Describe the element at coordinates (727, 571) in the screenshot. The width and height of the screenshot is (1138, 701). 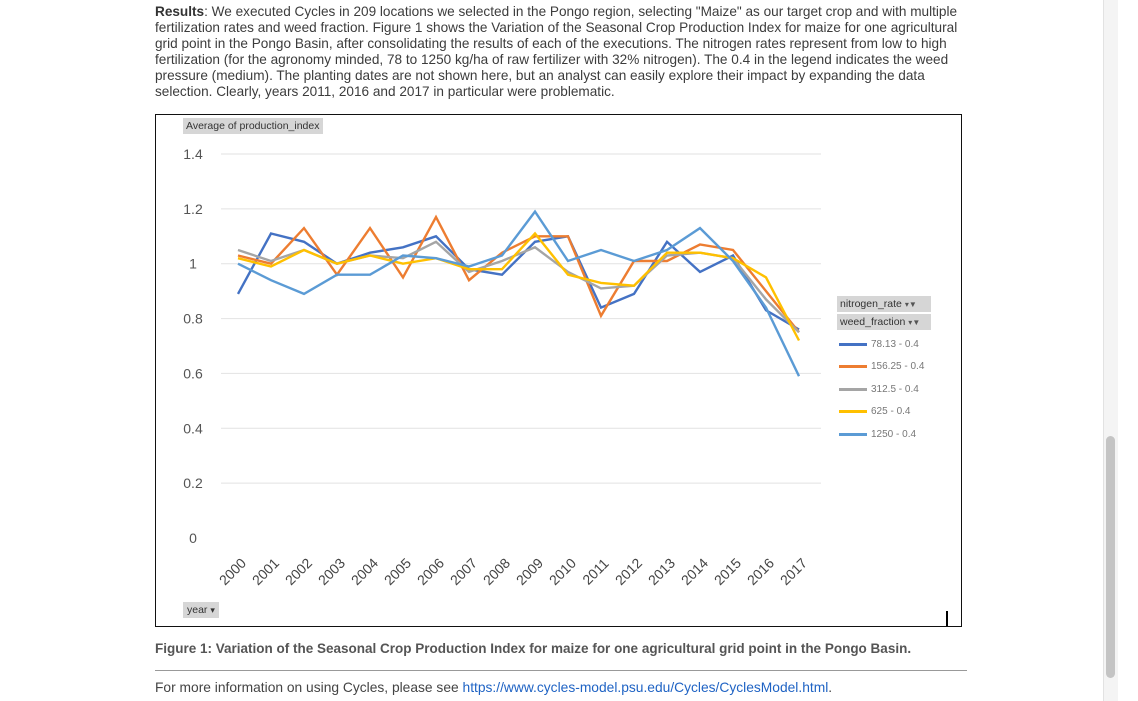
I see `x-tick-label: 2015` at that location.